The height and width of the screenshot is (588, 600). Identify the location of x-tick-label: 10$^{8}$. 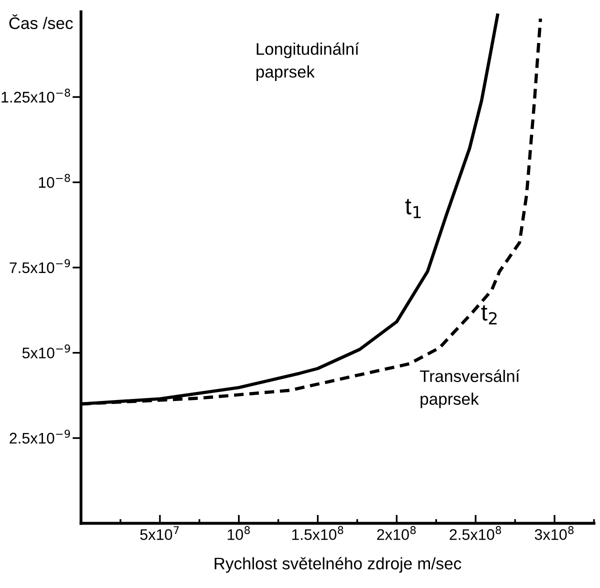
(239, 533).